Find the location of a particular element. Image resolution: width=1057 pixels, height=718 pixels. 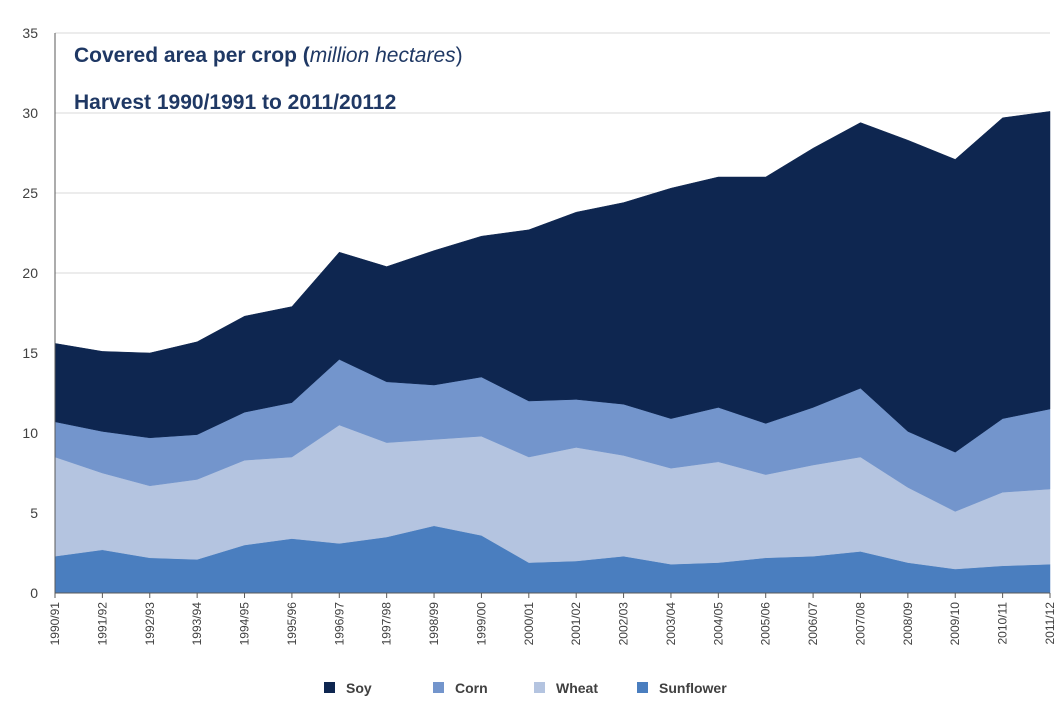

legend-swatch-corn is located at coordinates (438, 687).